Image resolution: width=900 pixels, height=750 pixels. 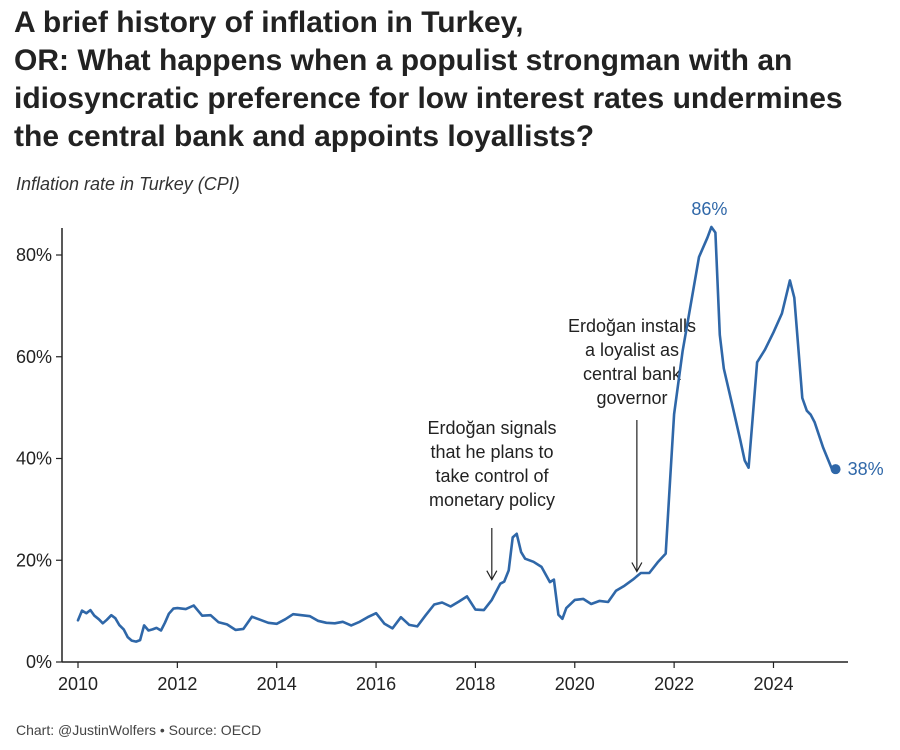 I want to click on annotation-text-line: that he plans to, so click(x=491, y=452).